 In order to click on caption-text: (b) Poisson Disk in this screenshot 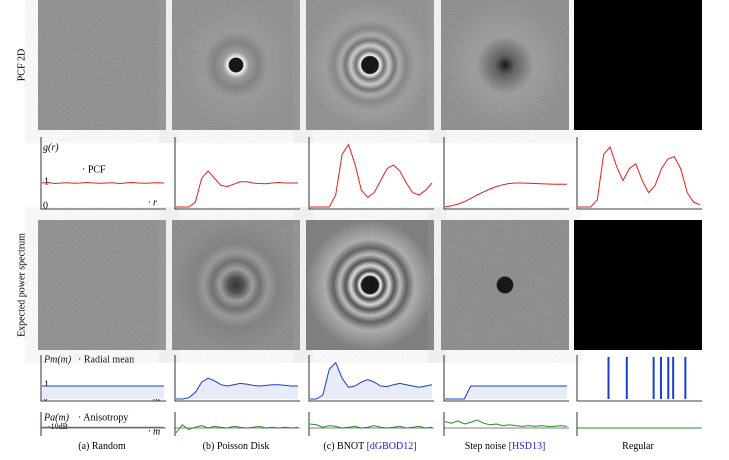, I will do `click(236, 446)`.